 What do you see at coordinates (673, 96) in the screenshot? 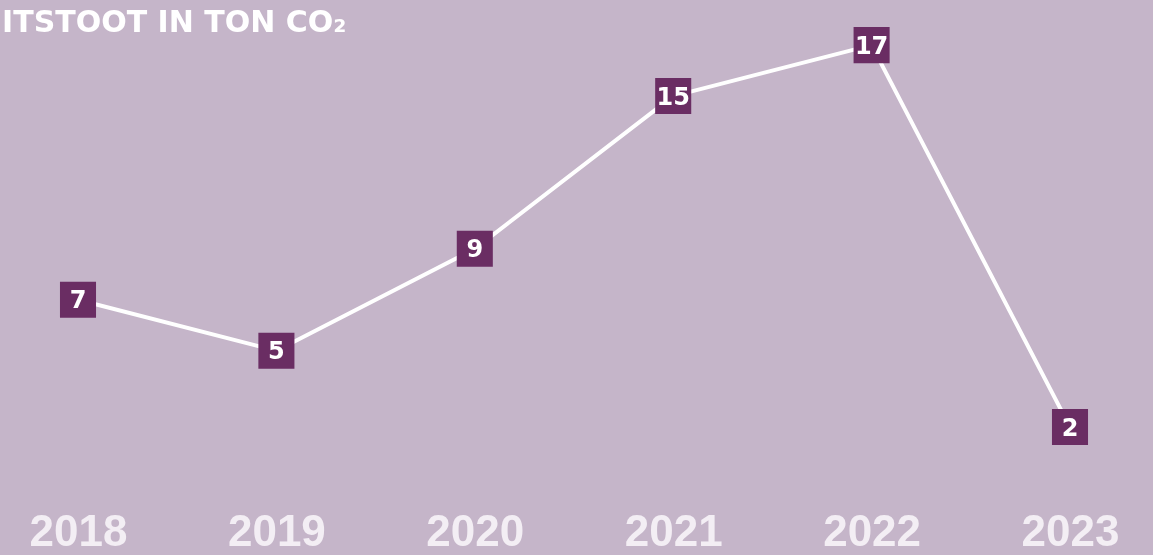
I see `data-label: 15` at bounding box center [673, 96].